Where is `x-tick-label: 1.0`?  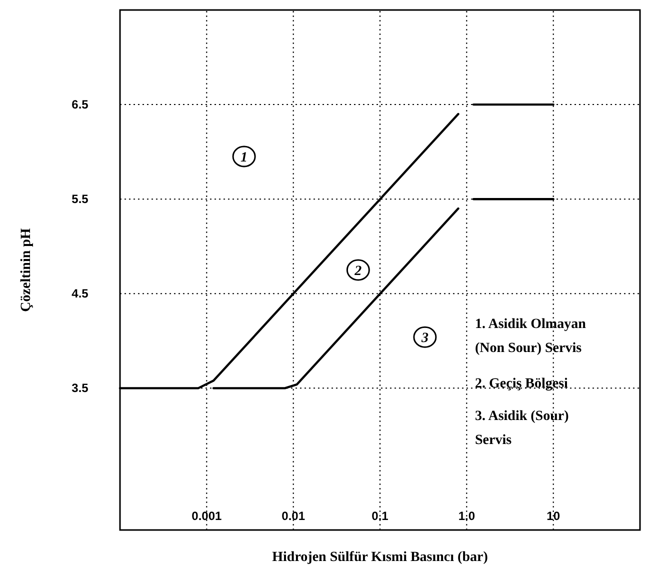
x-tick-label: 1.0 is located at coordinates (467, 516).